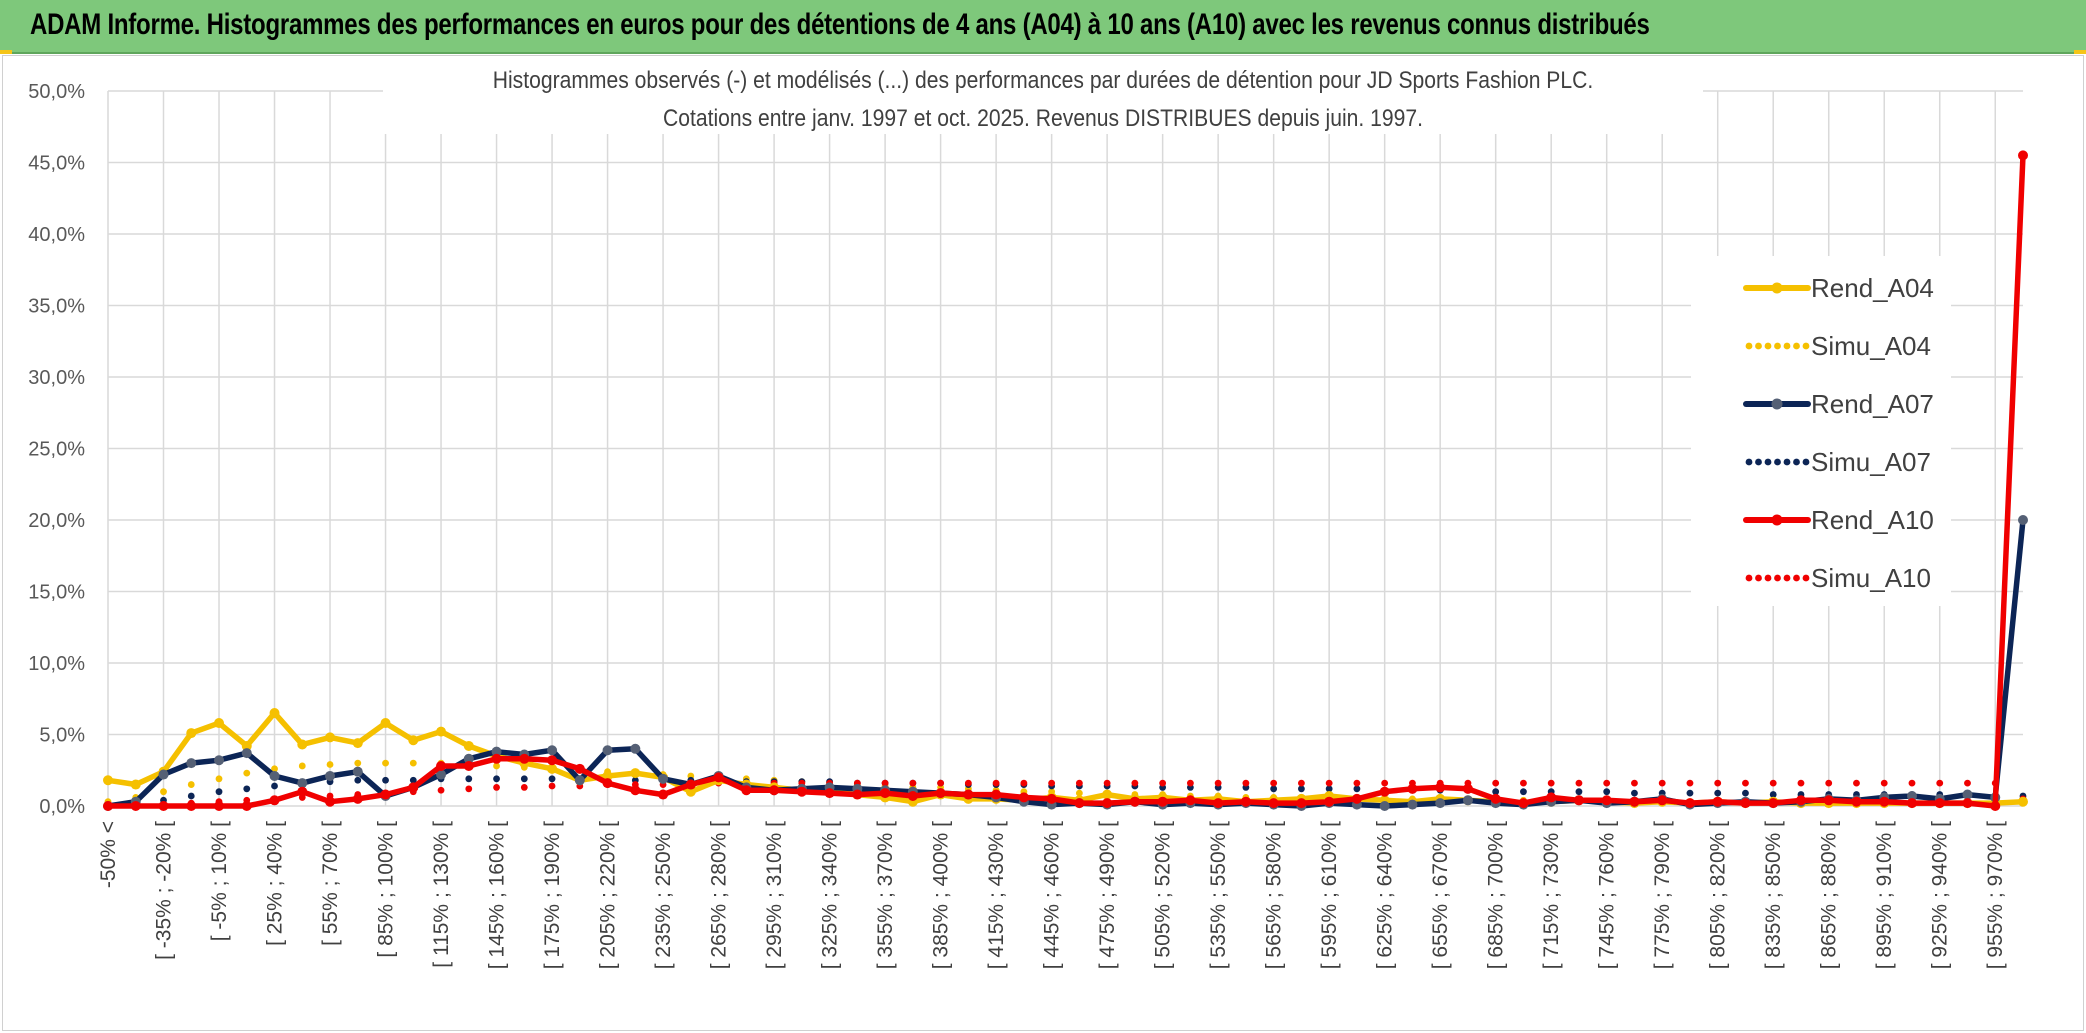  Describe the element at coordinates (552, 895) in the screenshot. I see `x-tick-label: [ 175% ; 190% [` at that location.